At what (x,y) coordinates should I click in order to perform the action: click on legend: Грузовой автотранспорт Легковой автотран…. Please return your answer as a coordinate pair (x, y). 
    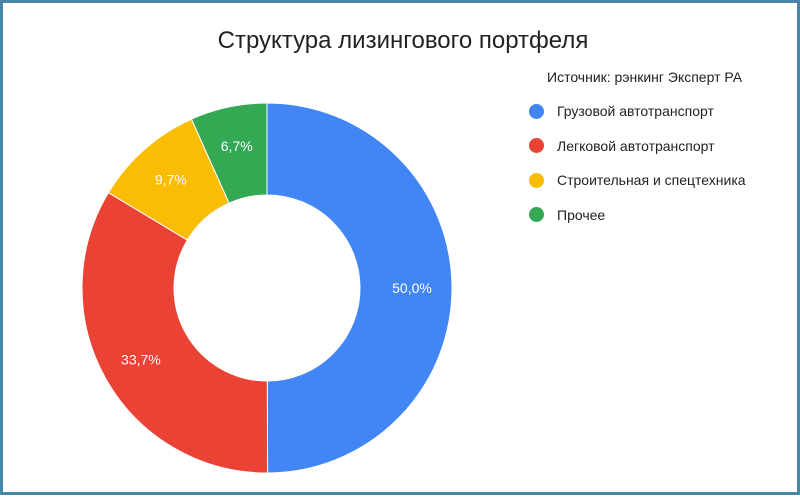
    Looking at the image, I should click on (637, 170).